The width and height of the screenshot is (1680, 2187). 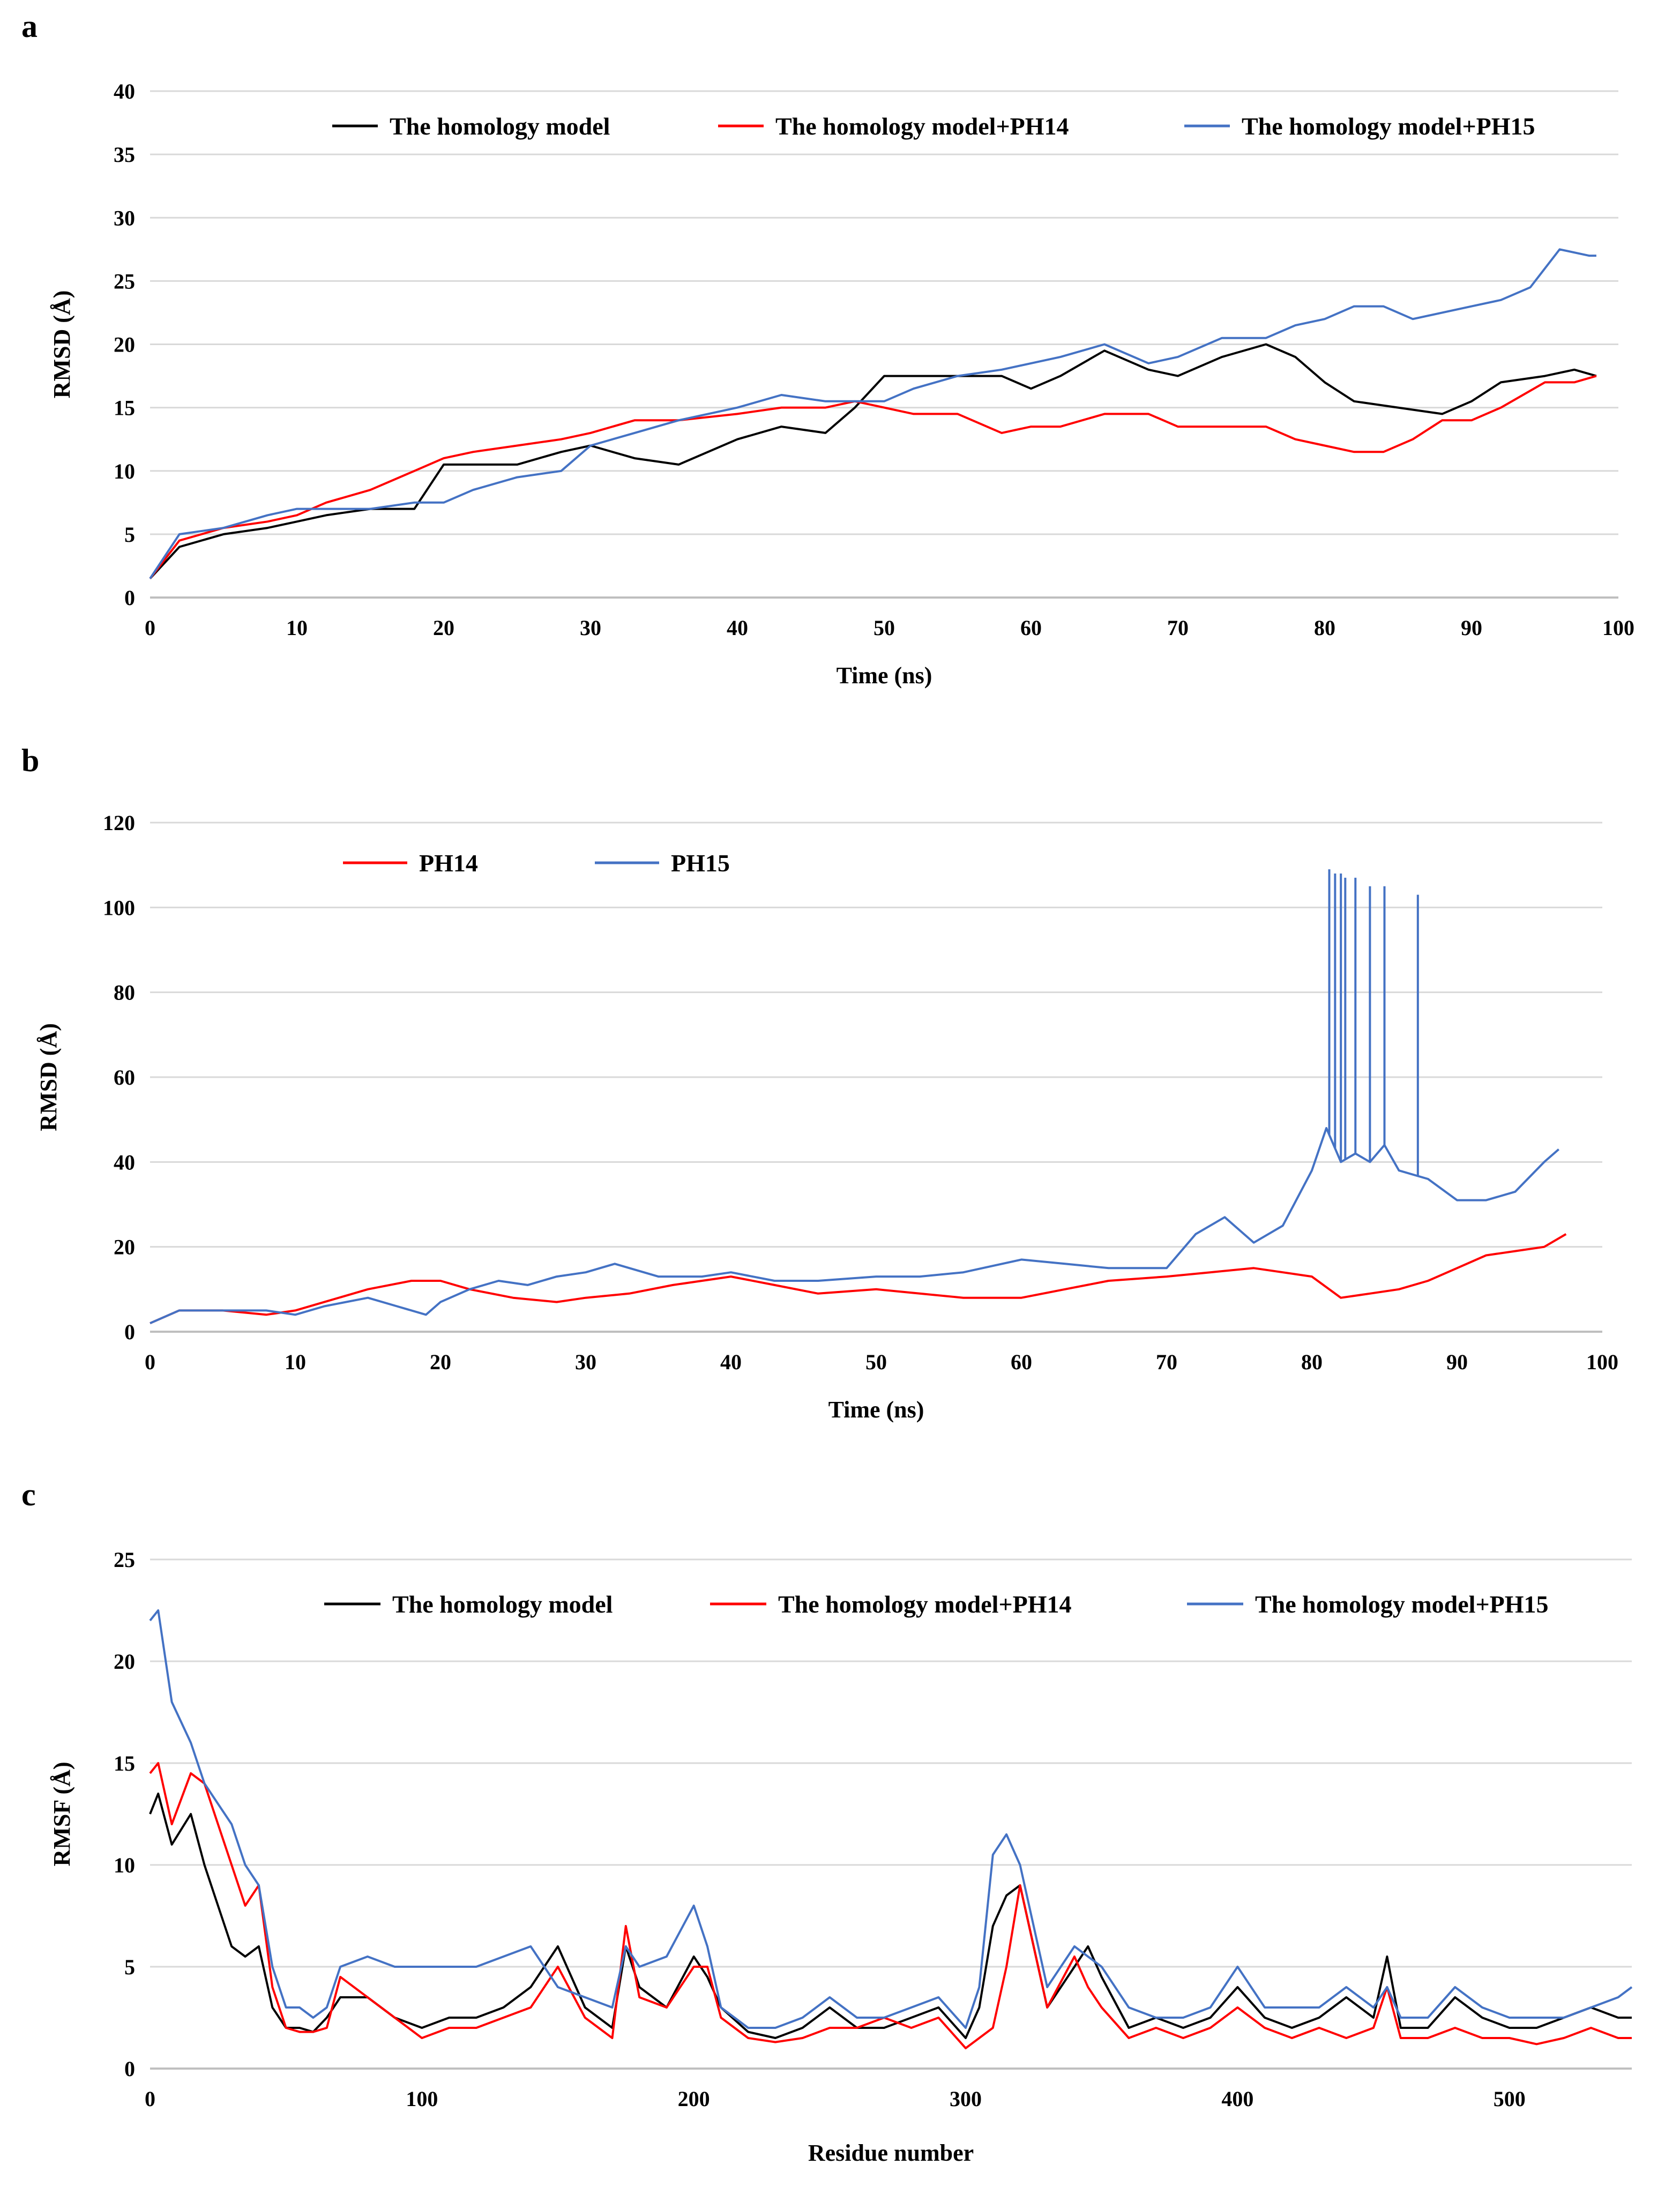 I want to click on x-tick-label: 300, so click(x=966, y=2099).